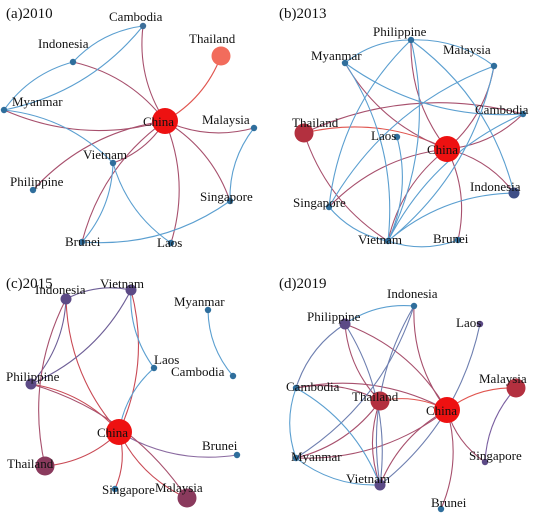 Image resolution: width=550 pixels, height=522 pixels. What do you see at coordinates (371, 434) in the screenshot?
I see `edge-china-myanmar` at bounding box center [371, 434].